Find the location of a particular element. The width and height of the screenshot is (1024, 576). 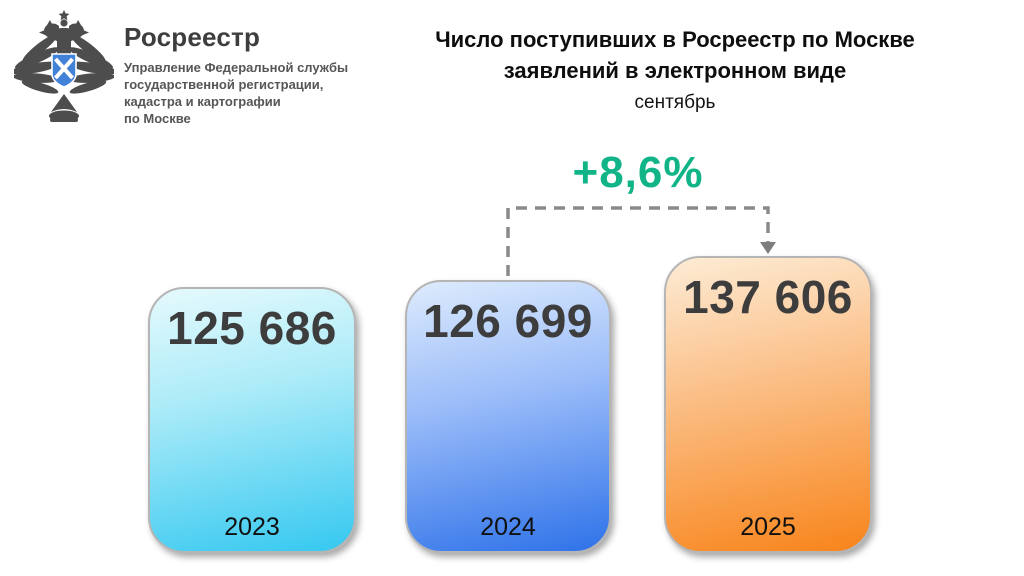

bar-2024: 126 699 2024 is located at coordinates (508, 416).